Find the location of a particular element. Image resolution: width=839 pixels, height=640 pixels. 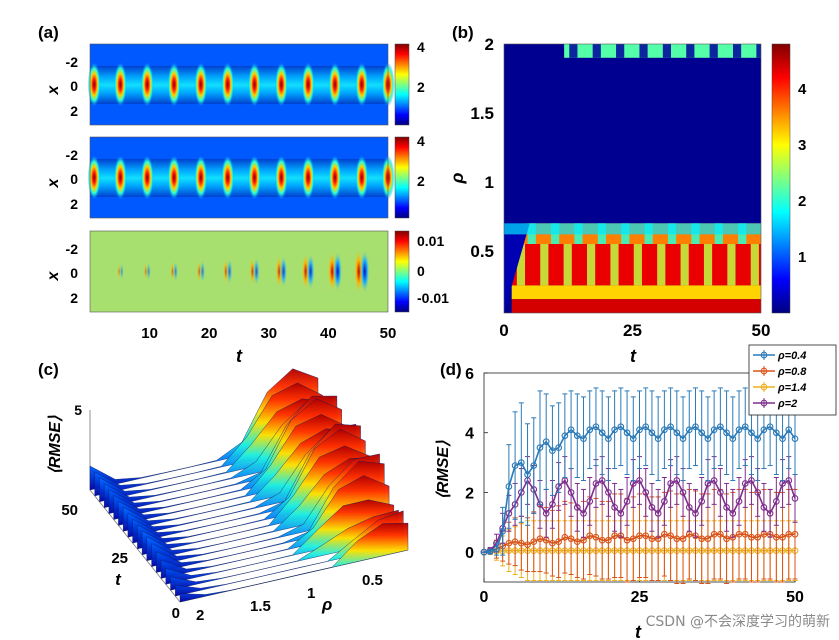

panel-label-b: (b) is located at coordinates (463, 32).